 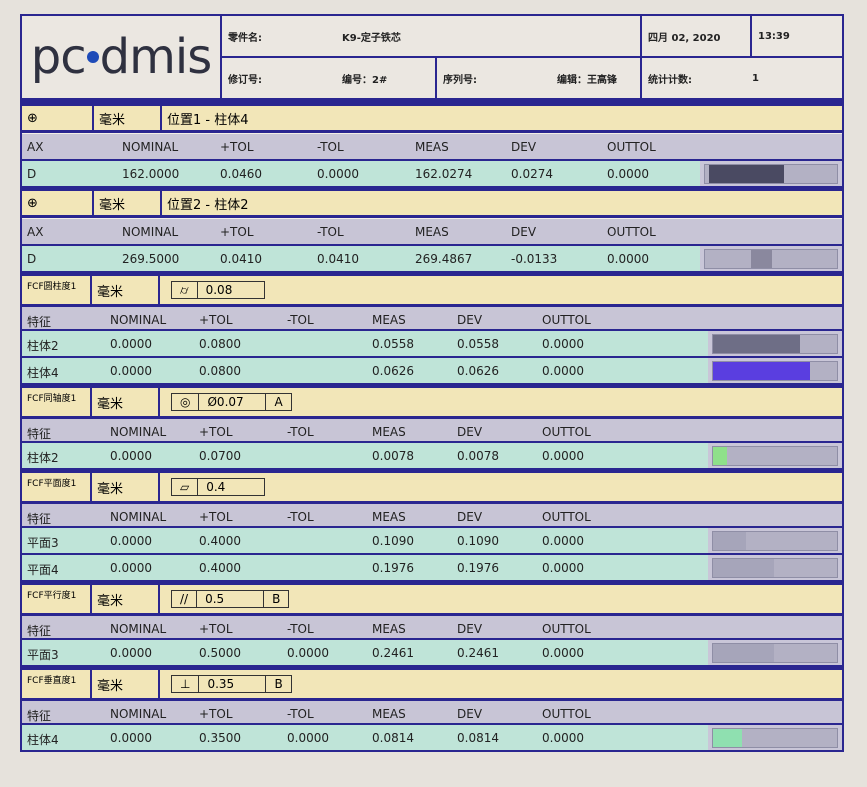 I want to click on cell-4: 0.1976, so click(x=393, y=568).